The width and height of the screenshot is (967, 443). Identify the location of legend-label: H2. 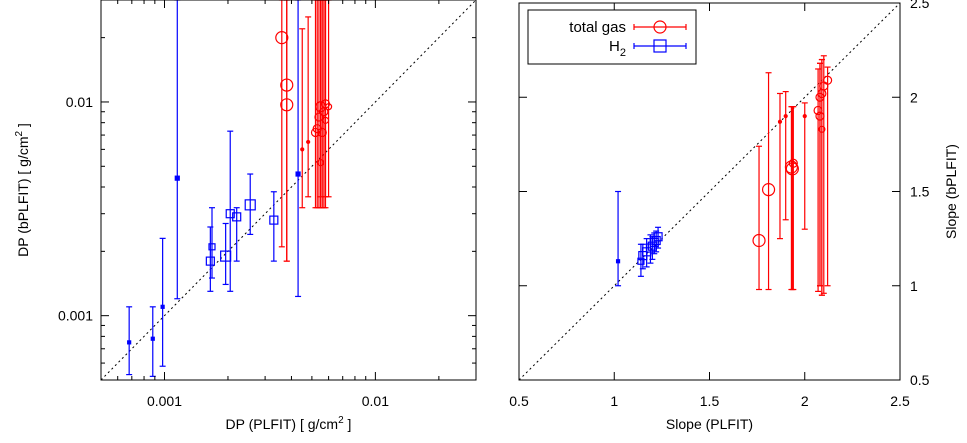
(617, 48).